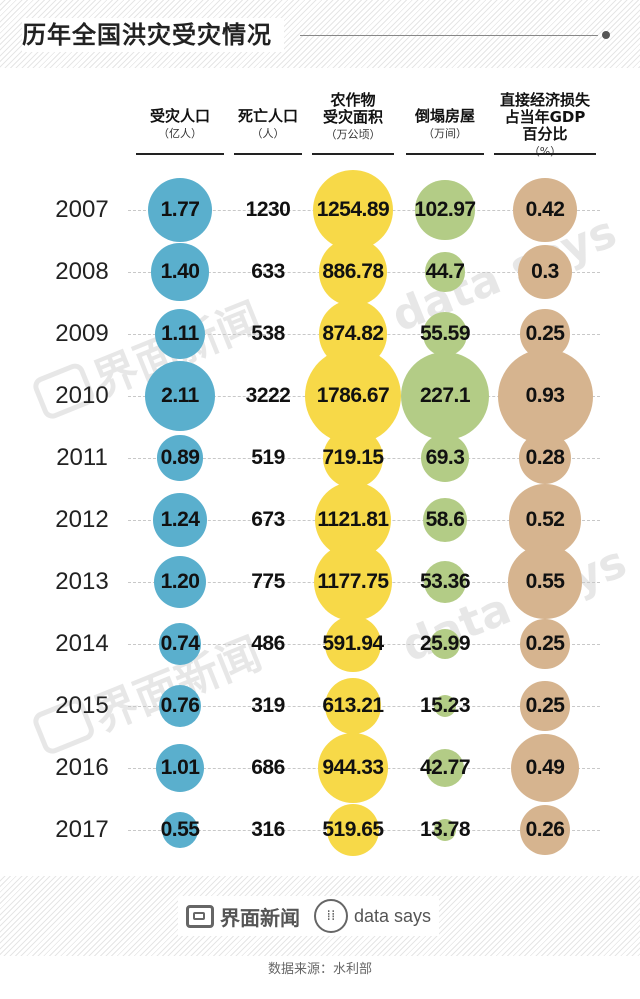  Describe the element at coordinates (268, 133) in the screenshot. I see `column-header-unit: （人）` at that location.